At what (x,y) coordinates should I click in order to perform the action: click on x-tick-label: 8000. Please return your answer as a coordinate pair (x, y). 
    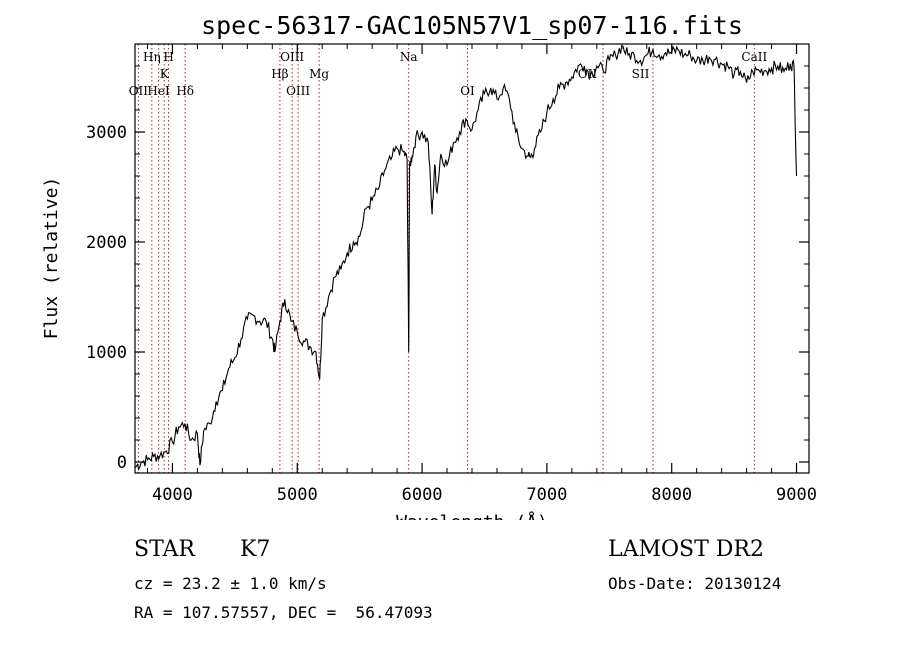
    Looking at the image, I should click on (671, 495).